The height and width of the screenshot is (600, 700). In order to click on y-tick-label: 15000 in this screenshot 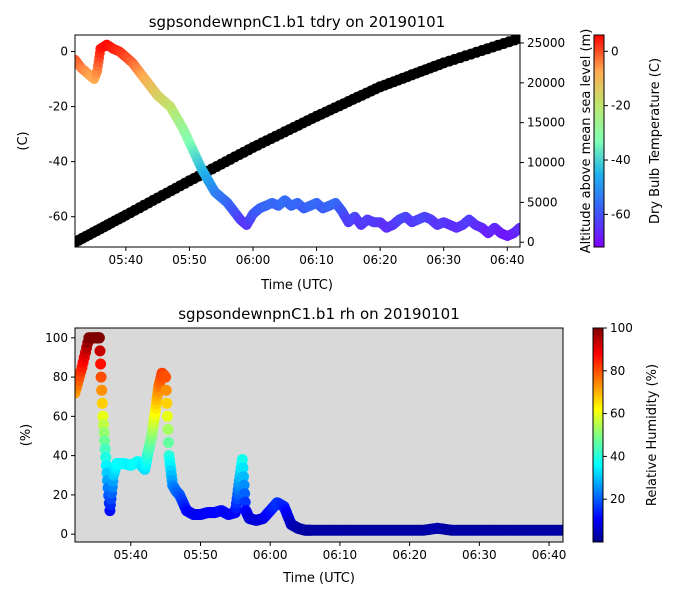, I will do `click(546, 123)`.